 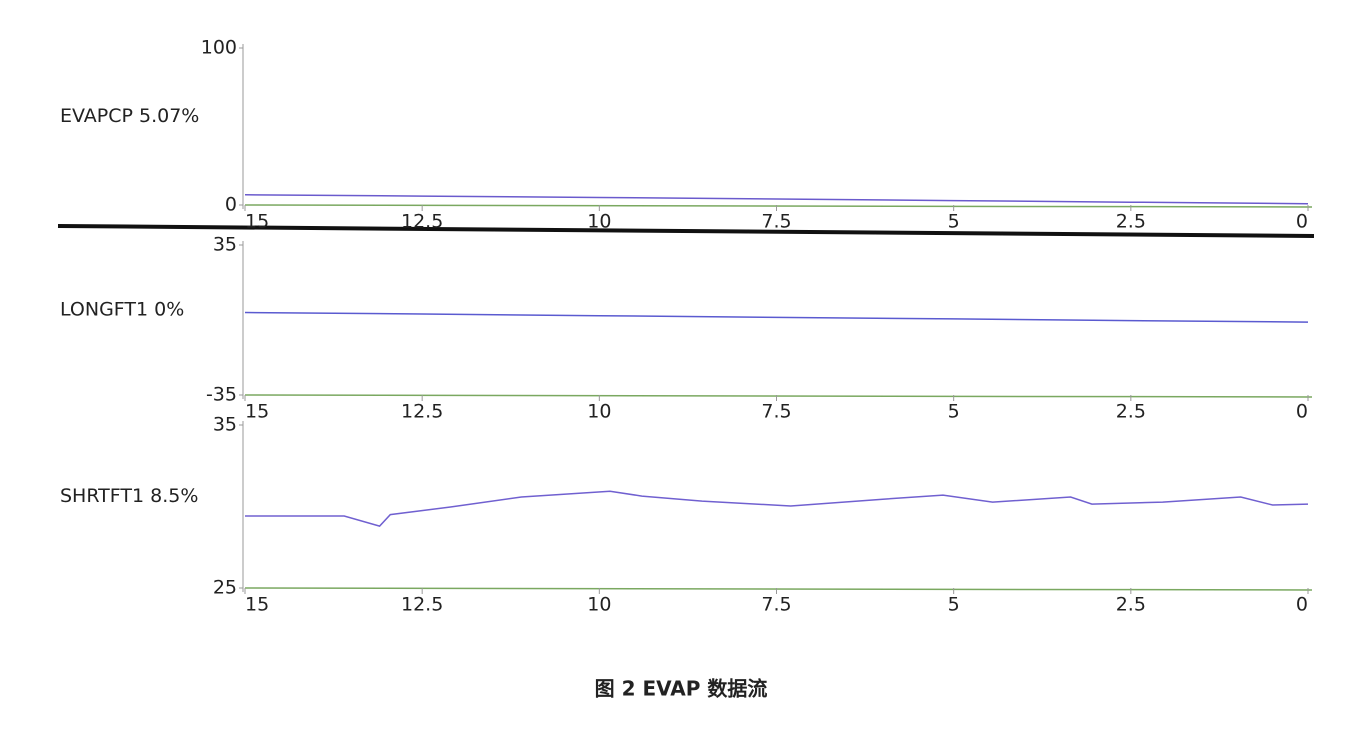 What do you see at coordinates (221, 395) in the screenshot?
I see `y-tick-label: -35` at bounding box center [221, 395].